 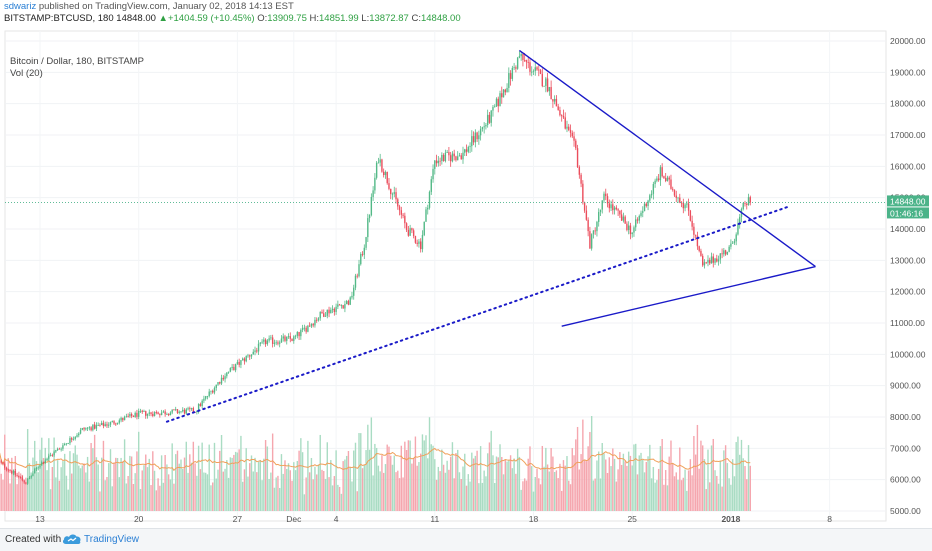 What do you see at coordinates (389, 18) in the screenshot?
I see `low-value: 13872.87` at bounding box center [389, 18].